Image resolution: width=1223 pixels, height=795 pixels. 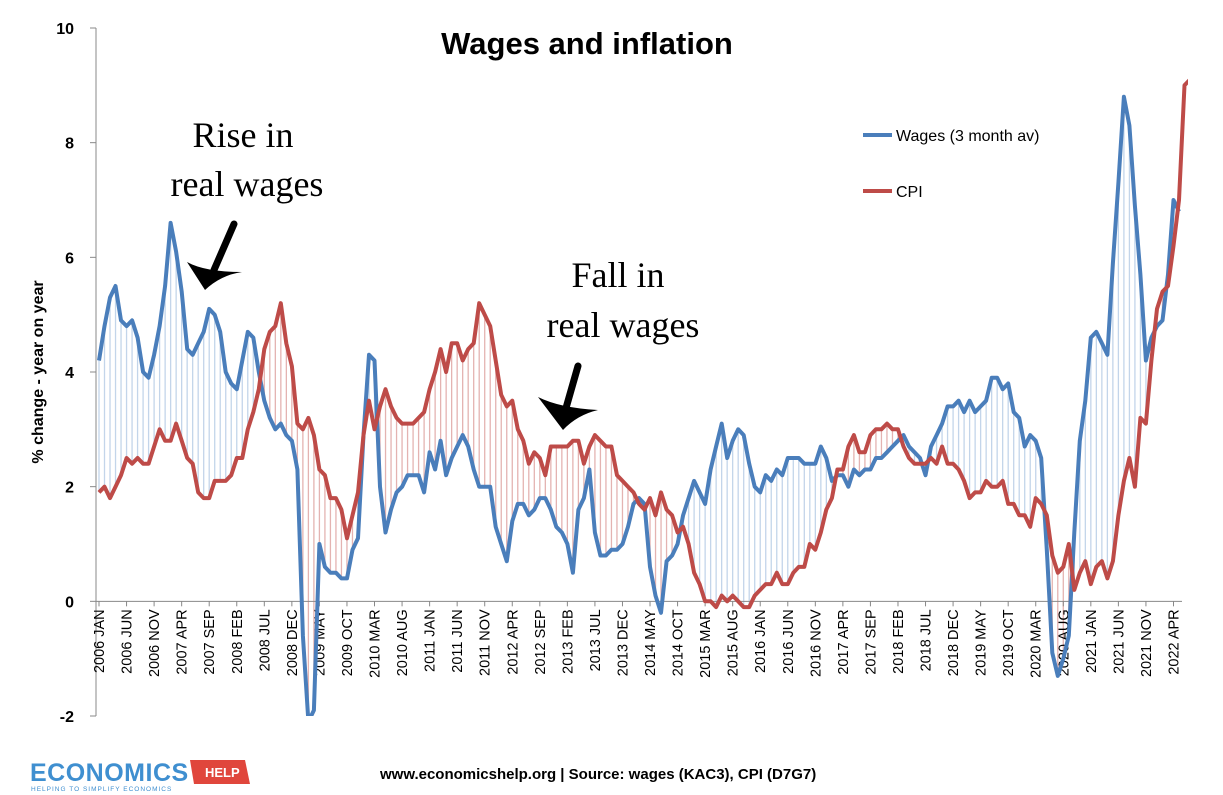 What do you see at coordinates (982, 642) in the screenshot?
I see `x-tick-label: 2019 MAY` at bounding box center [982, 642].